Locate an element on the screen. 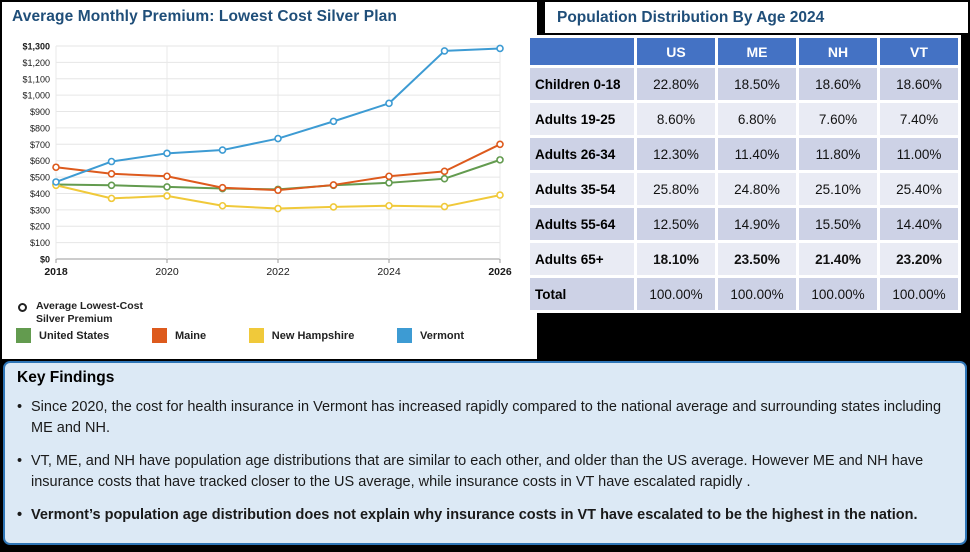  legend-item: Maine is located at coordinates (179, 335).